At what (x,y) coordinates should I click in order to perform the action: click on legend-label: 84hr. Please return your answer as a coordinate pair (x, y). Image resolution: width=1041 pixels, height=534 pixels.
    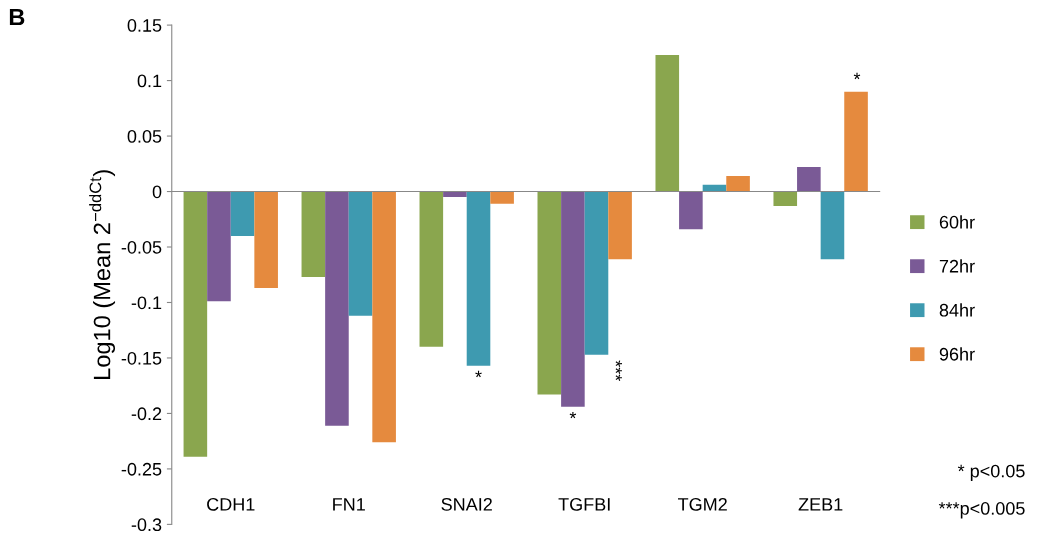
    Looking at the image, I should click on (957, 310).